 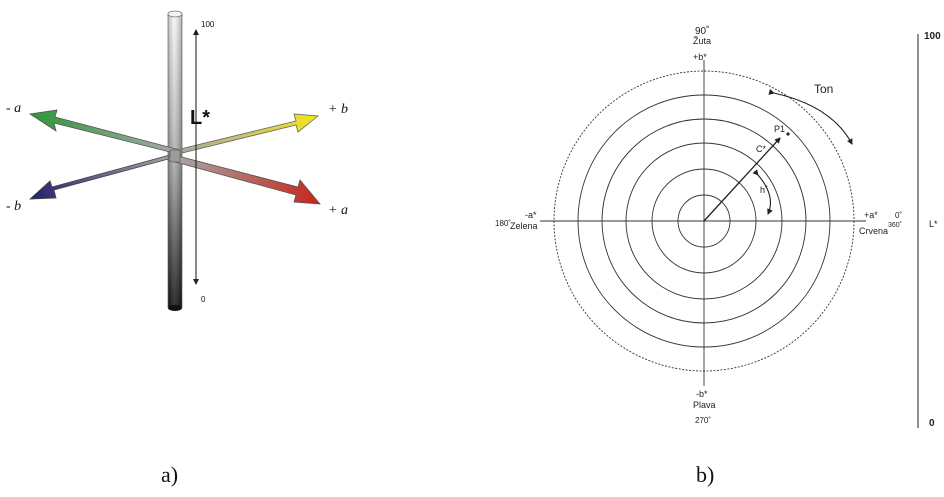 I want to click on tone-label: Ton, so click(x=823, y=89).